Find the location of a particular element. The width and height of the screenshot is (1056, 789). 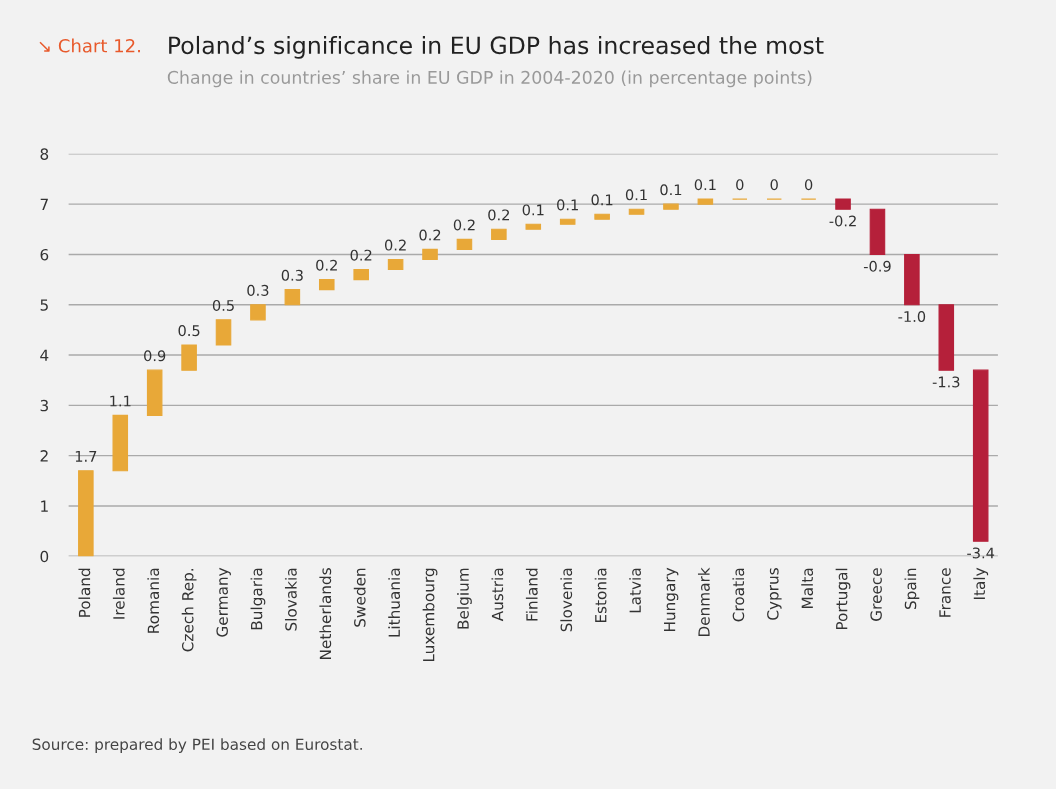

x-tick-label: Portugal is located at coordinates (843, 599).